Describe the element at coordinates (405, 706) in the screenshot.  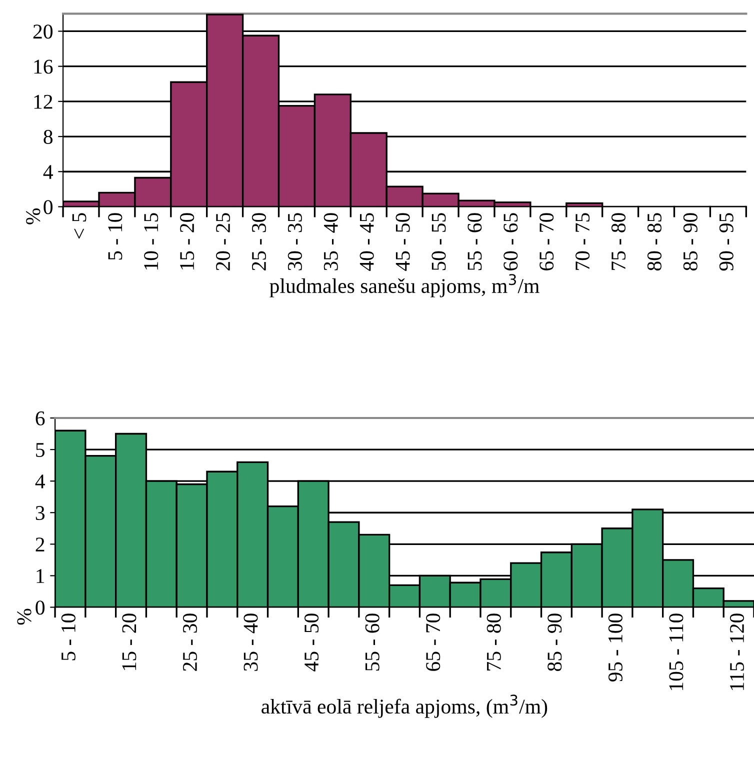
I see `x-axis-title: aktīvā eolā reljefa apjoms, (m$^{3}$/m)` at that location.